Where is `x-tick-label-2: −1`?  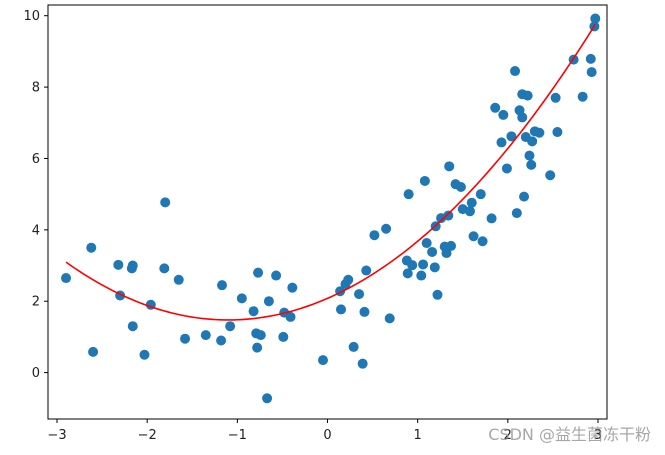 x-tick-label-2: −1 is located at coordinates (237, 435).